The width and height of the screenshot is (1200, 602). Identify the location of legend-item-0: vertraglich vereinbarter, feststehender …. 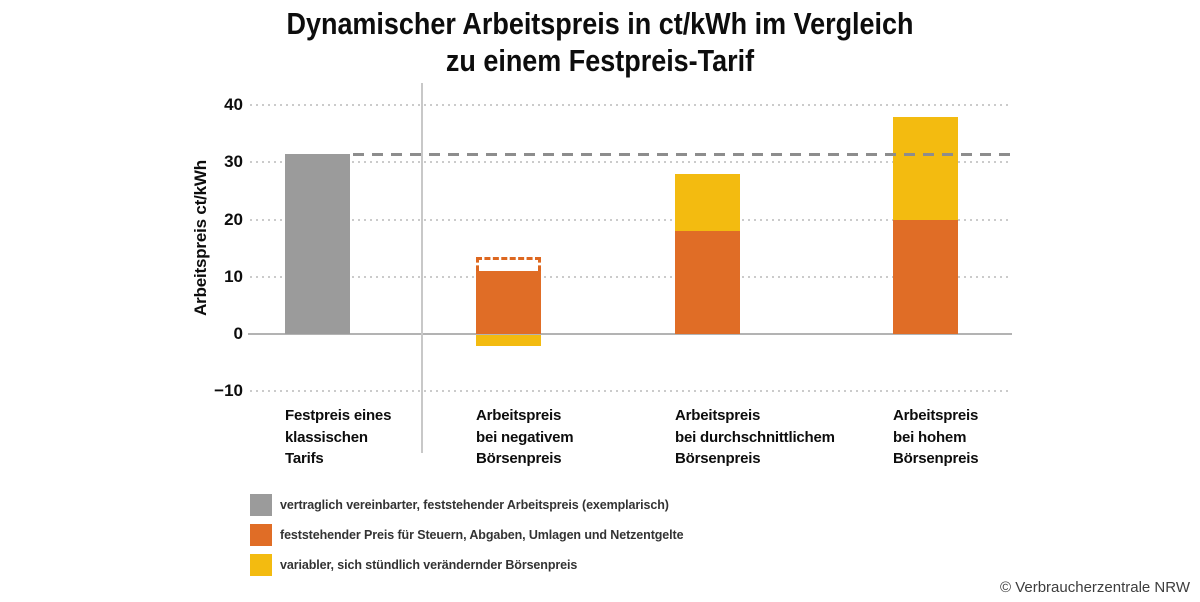
(459, 505).